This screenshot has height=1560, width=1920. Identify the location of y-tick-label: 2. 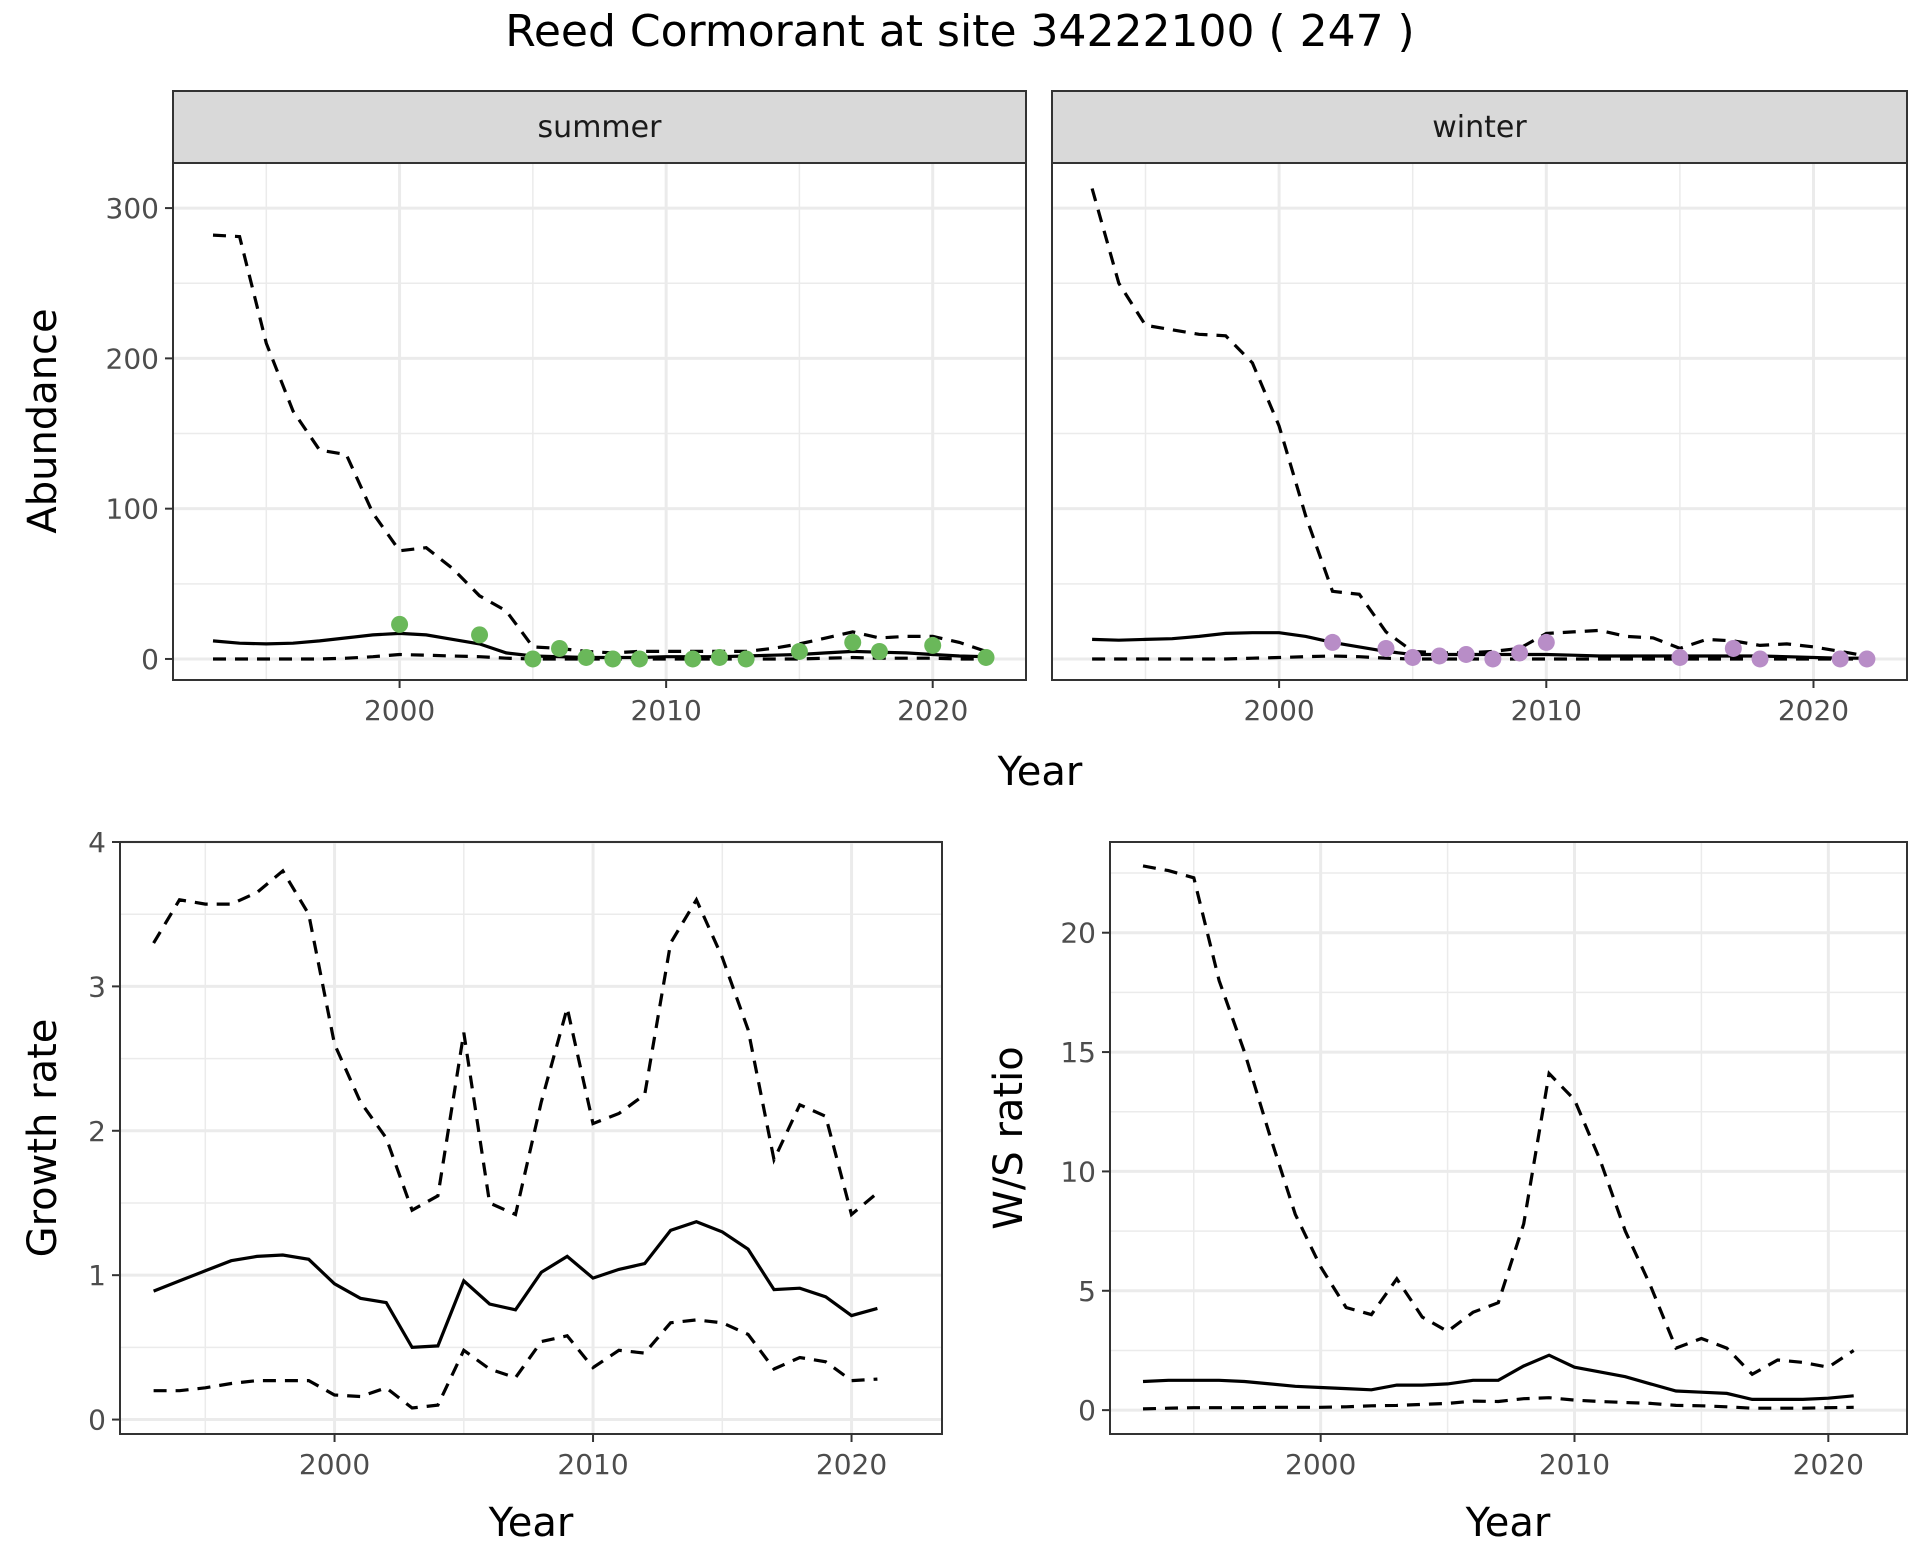
(97, 1131).